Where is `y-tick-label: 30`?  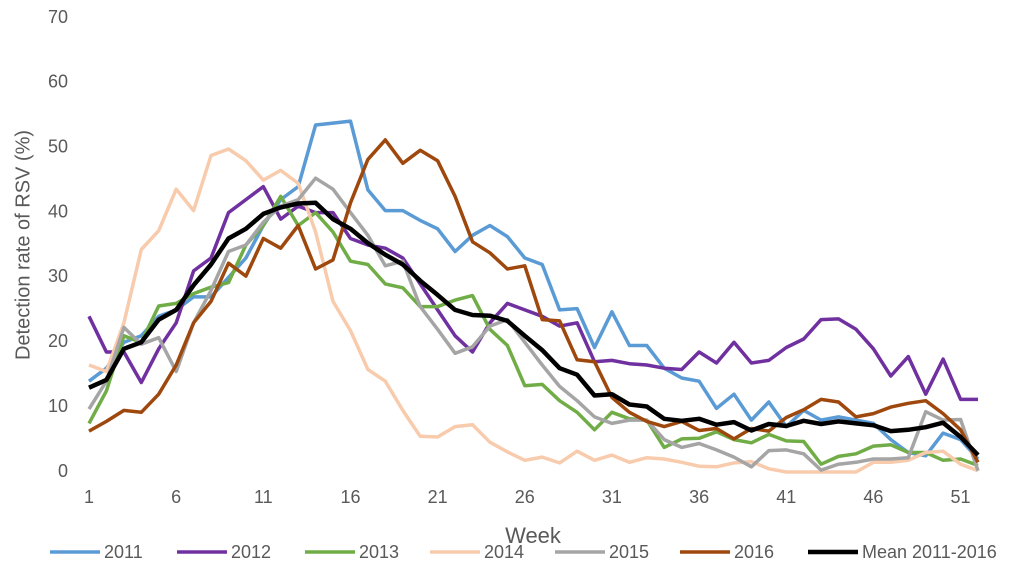 y-tick-label: 30 is located at coordinates (58, 276).